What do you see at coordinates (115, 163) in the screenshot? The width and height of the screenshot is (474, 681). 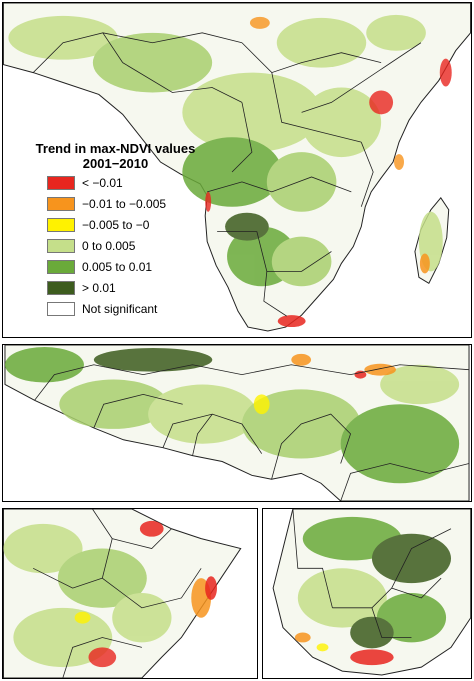 I see `legend-title-line2: 2001−2010` at bounding box center [115, 163].